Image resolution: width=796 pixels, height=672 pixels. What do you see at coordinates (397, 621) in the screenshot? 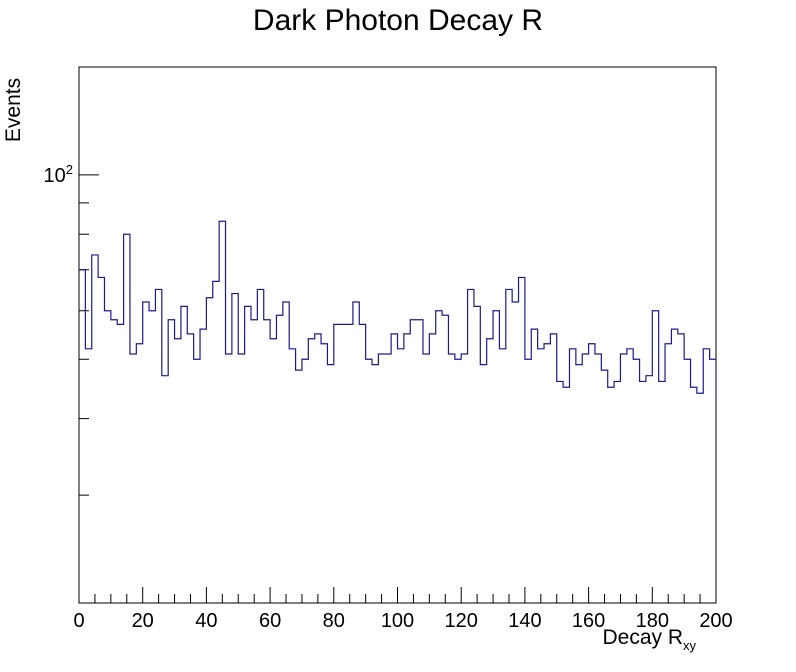
I see `x-tick-label: 100` at bounding box center [397, 621].